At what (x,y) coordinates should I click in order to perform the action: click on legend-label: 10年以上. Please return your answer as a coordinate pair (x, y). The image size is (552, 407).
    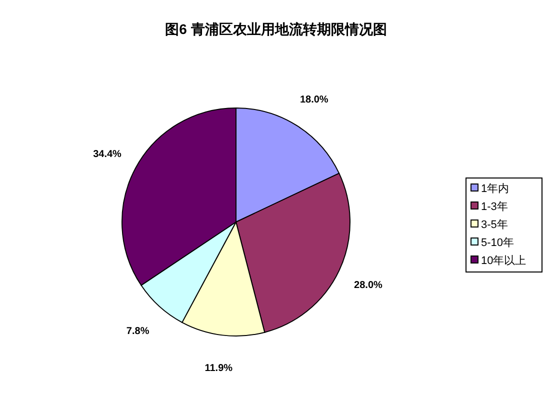
    Looking at the image, I should click on (503, 260).